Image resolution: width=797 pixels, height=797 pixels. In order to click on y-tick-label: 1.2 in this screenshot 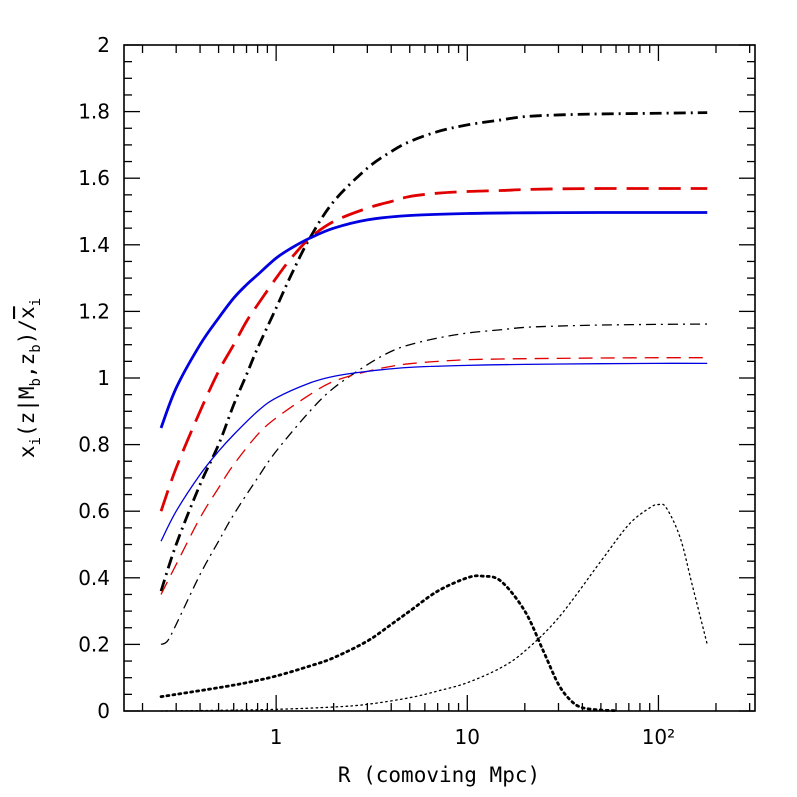, I will do `click(94, 311)`.